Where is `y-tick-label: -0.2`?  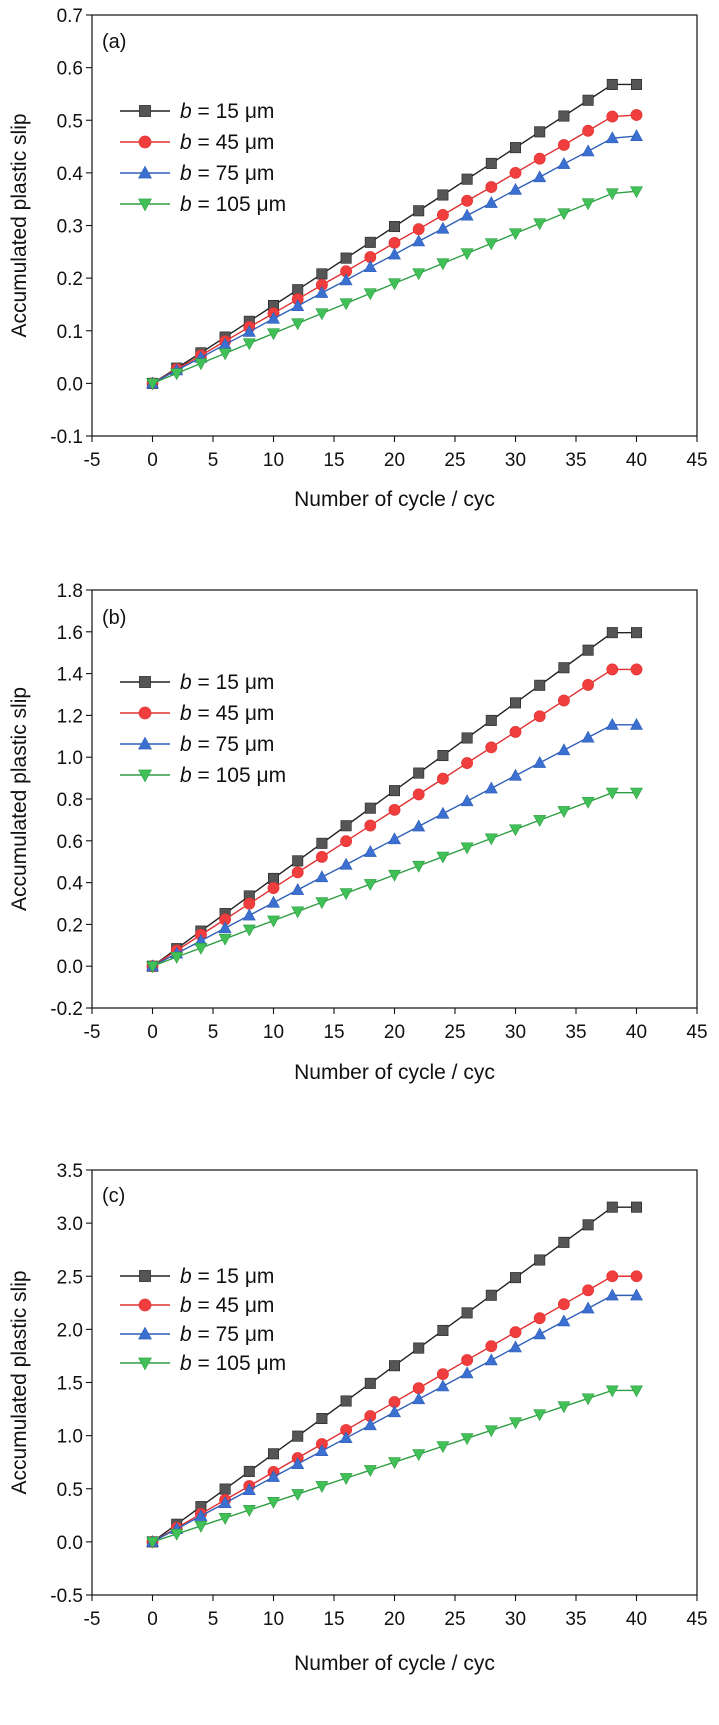 y-tick-label: -0.2 is located at coordinates (66, 1009).